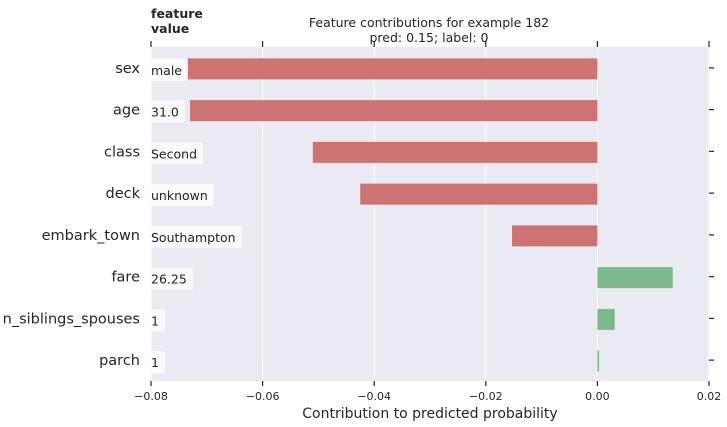 This screenshot has width=727, height=427. Describe the element at coordinates (606, 319) in the screenshot. I see `bar-n_siblings_spouses` at that location.